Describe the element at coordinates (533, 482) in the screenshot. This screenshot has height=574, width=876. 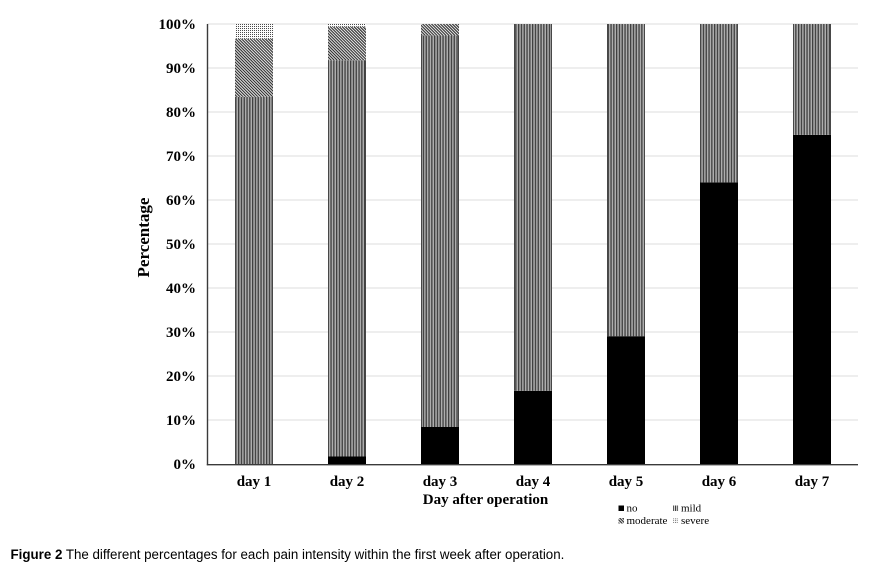
I see `svg-text: day 4` at that location.